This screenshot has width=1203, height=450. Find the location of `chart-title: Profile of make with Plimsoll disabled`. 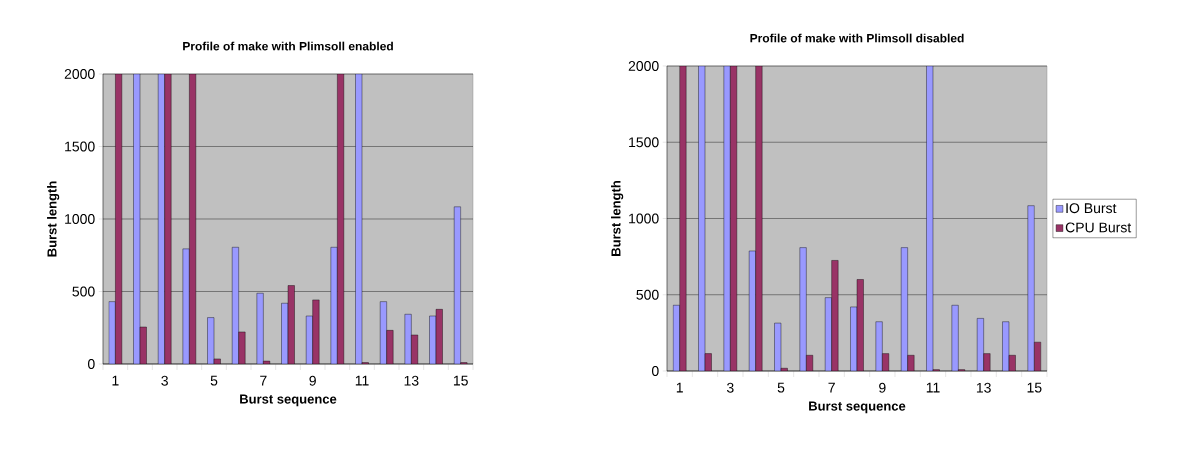

chart-title: Profile of make with Plimsoll disabled is located at coordinates (857, 38).